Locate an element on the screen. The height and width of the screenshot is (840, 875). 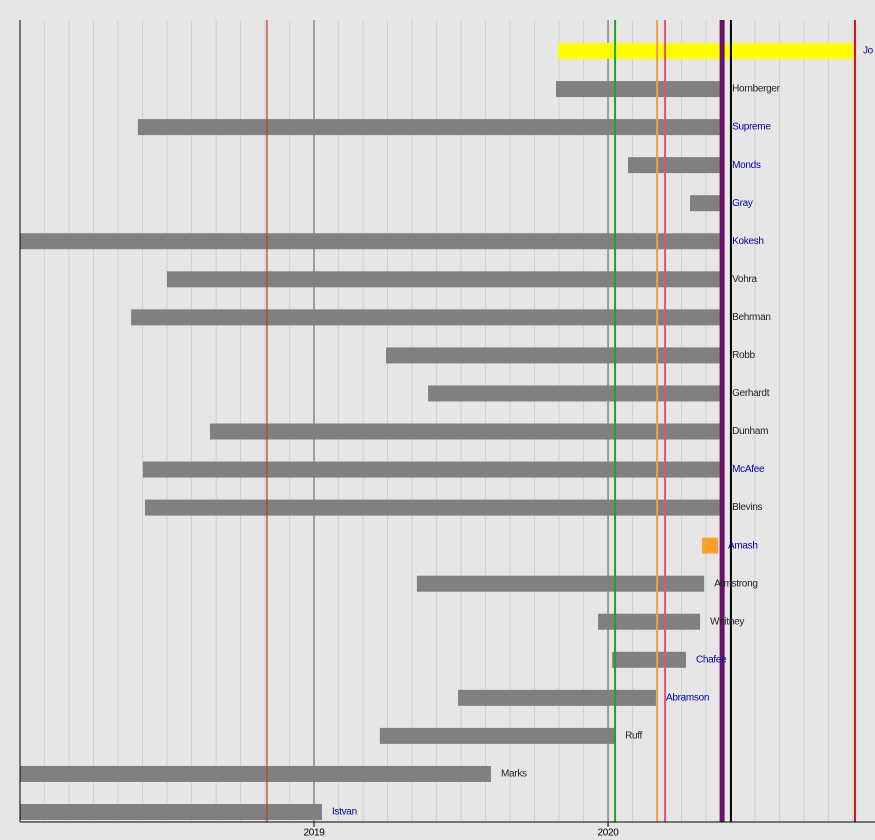
bar-label: Gray is located at coordinates (742, 203).